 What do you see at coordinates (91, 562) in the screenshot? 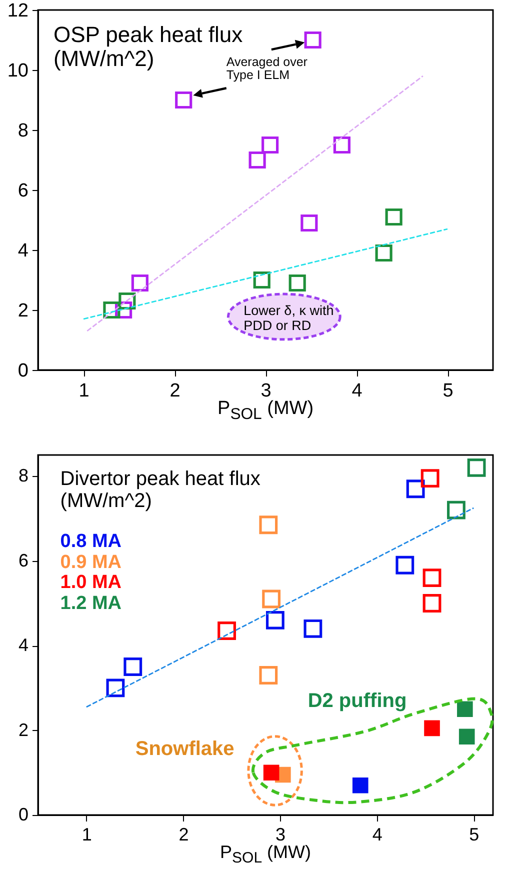
I see `text: 0.9 MA` at bounding box center [91, 562].